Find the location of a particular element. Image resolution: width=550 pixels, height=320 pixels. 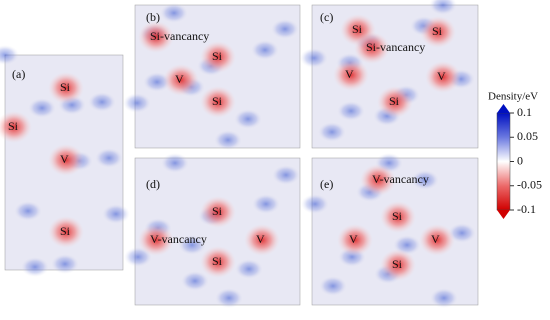

colorbar-tick-label: -0.05 is located at coordinates (529, 185).